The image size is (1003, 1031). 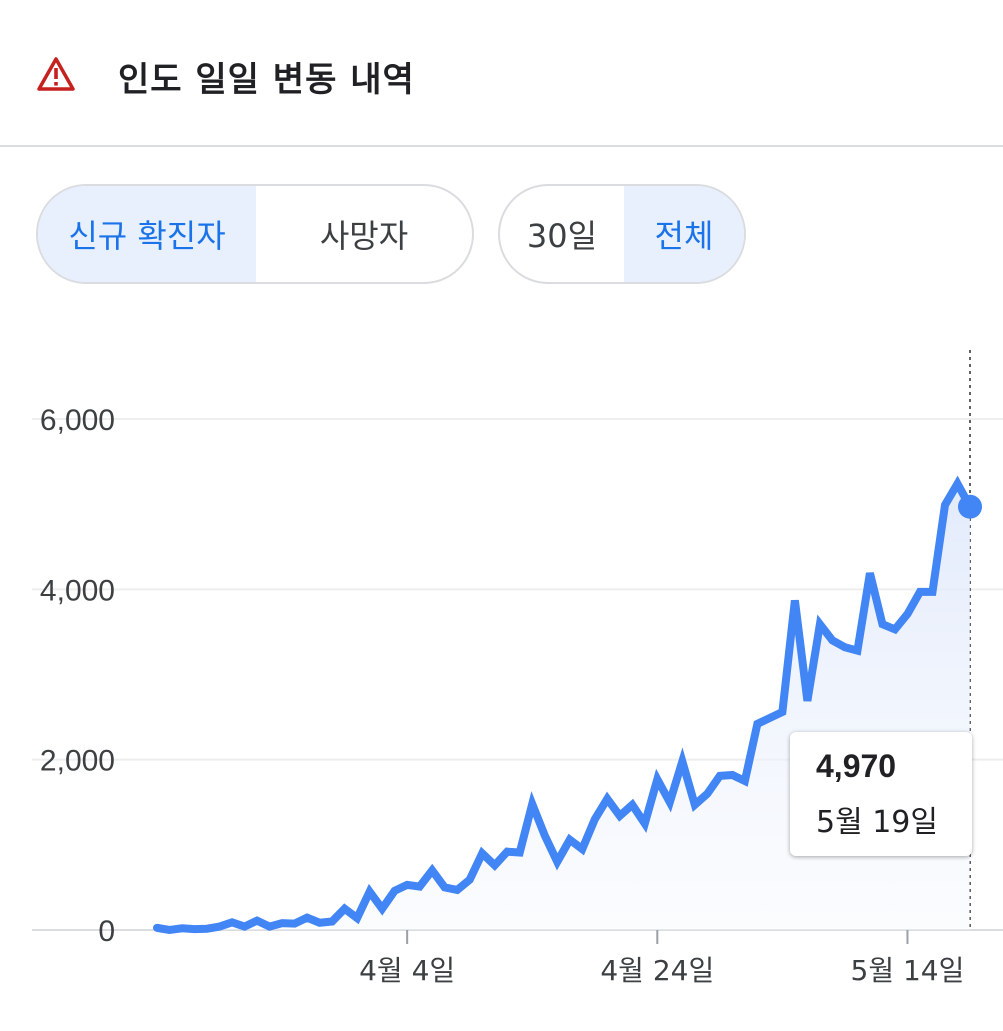 I want to click on y-tick-label: 6,000, so click(x=77, y=420).